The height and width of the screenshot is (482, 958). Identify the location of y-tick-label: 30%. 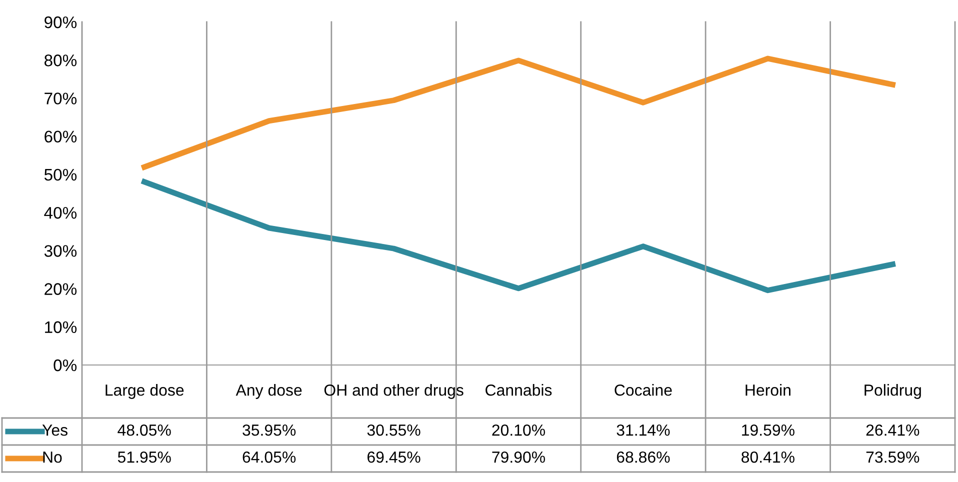
(60, 251).